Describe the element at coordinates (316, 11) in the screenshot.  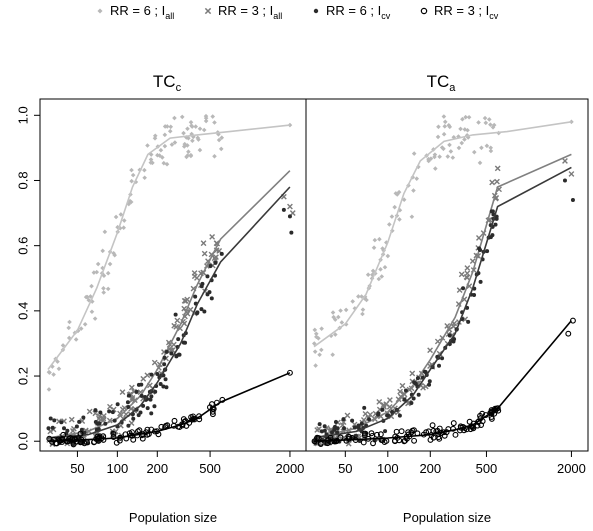
I see `legend-marker-rr6_cv` at that location.